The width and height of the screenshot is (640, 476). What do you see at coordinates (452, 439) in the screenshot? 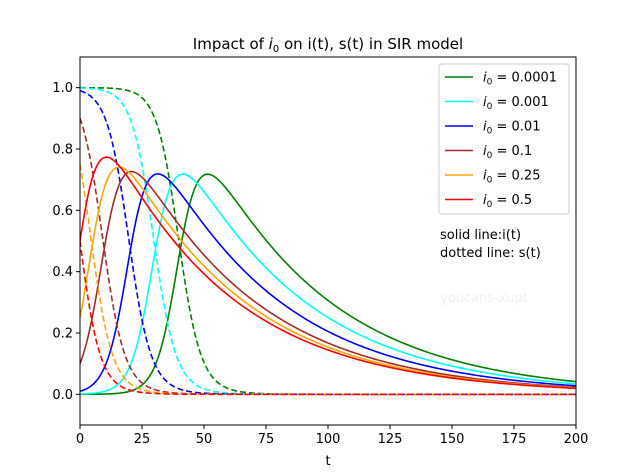
I see `x-tick-label: 150` at bounding box center [452, 439].